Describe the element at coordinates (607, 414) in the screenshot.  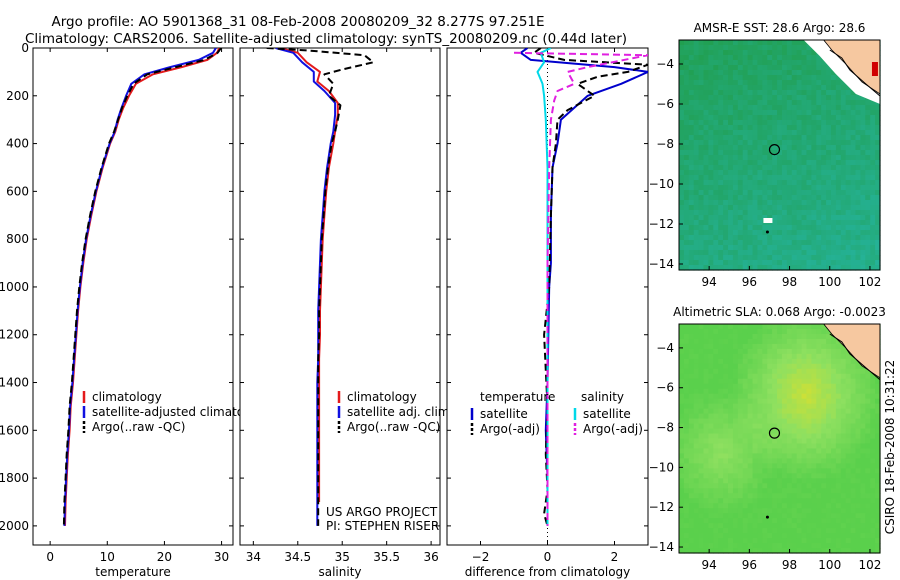
I see `diff-legend-item-label: satellite` at that location.